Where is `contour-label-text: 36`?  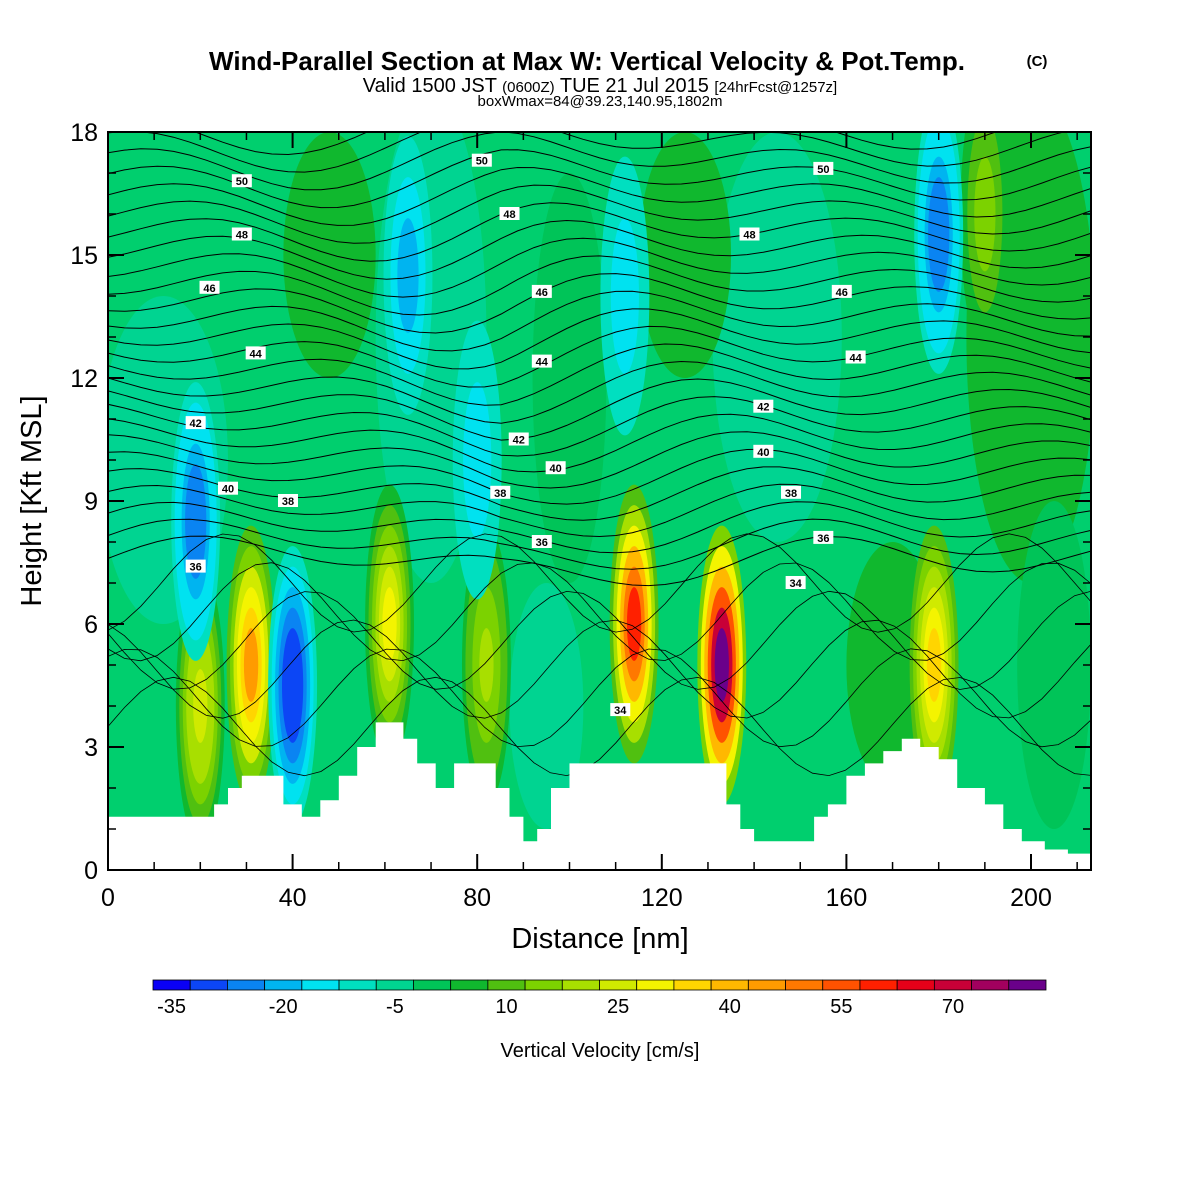
contour-label-text: 36 is located at coordinates (542, 543).